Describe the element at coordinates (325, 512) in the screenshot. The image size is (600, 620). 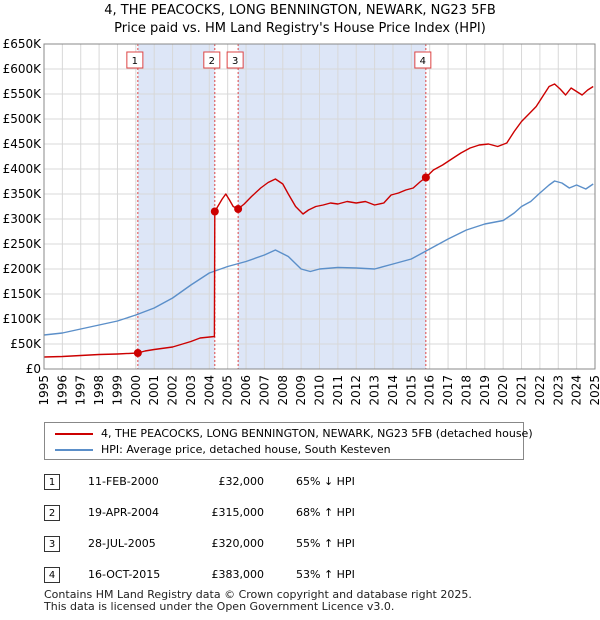
I see `transaction-hpi: 68% ↑ HPI` at that location.